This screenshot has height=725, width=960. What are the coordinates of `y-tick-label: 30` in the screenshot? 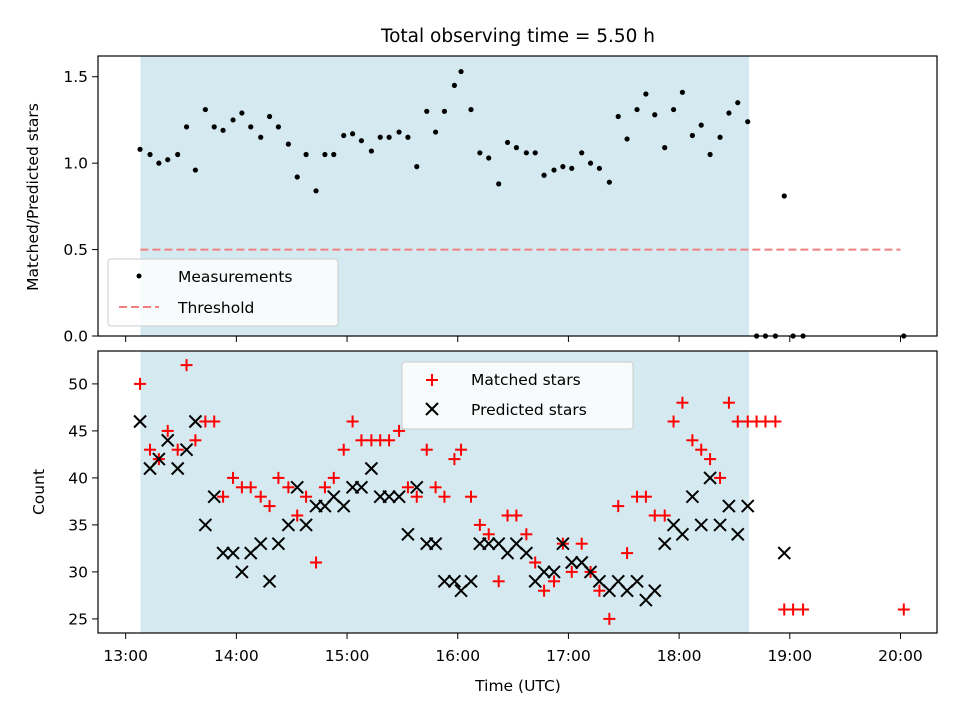 It's located at (78, 572).